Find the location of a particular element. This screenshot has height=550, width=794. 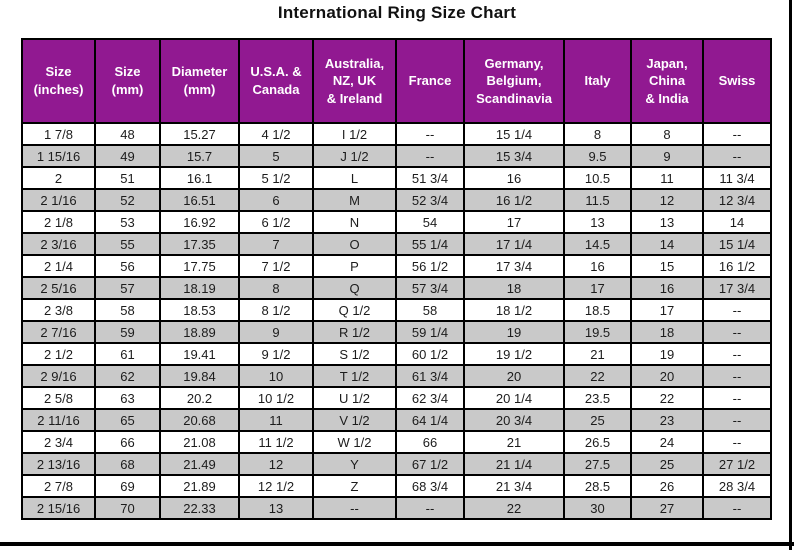

table-row: 2 5/16 57 18.19 8 Q 57 3/4 18 17 16 17 3/4 is located at coordinates (396, 288).